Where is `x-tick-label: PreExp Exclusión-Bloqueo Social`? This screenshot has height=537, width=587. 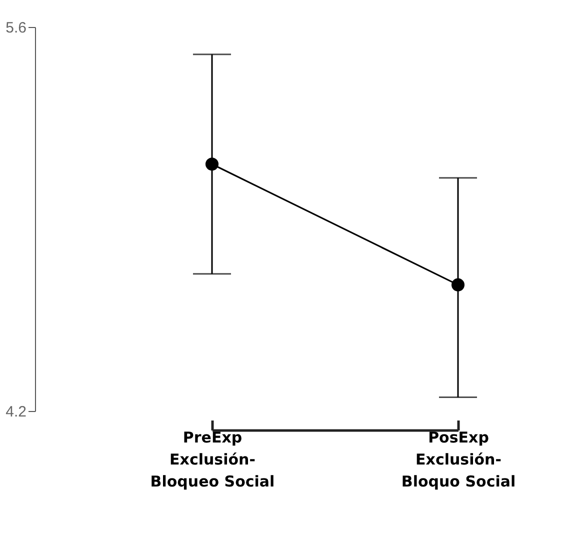 x-tick-label: PreExp Exclusión-Bloqueo Social is located at coordinates (212, 459).